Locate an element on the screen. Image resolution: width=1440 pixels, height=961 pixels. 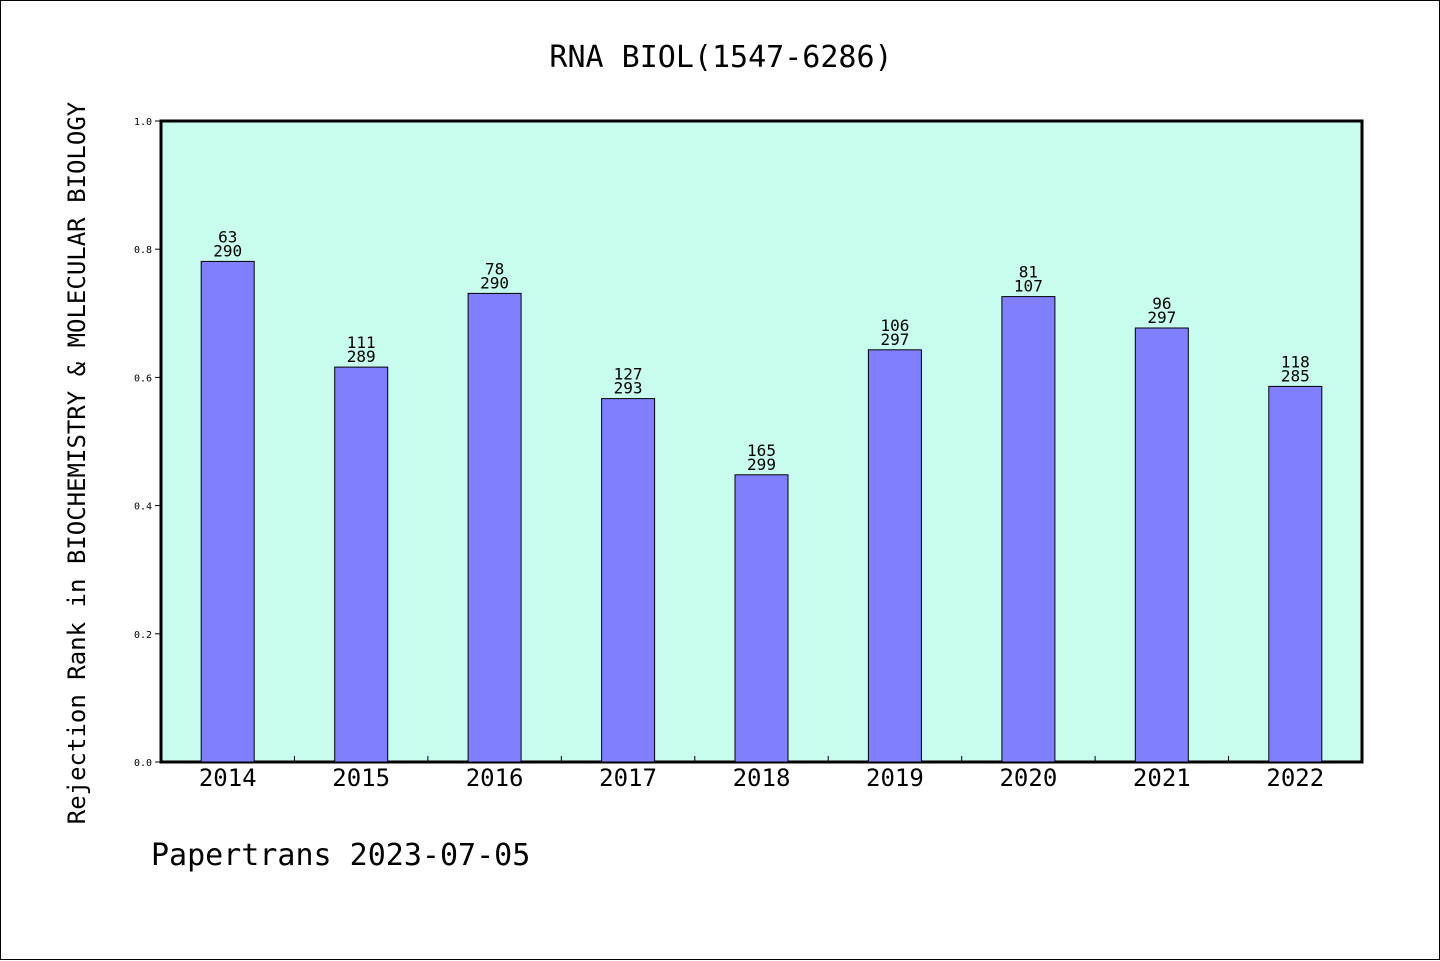
y-tick-label: 0.4 is located at coordinates (143, 507).